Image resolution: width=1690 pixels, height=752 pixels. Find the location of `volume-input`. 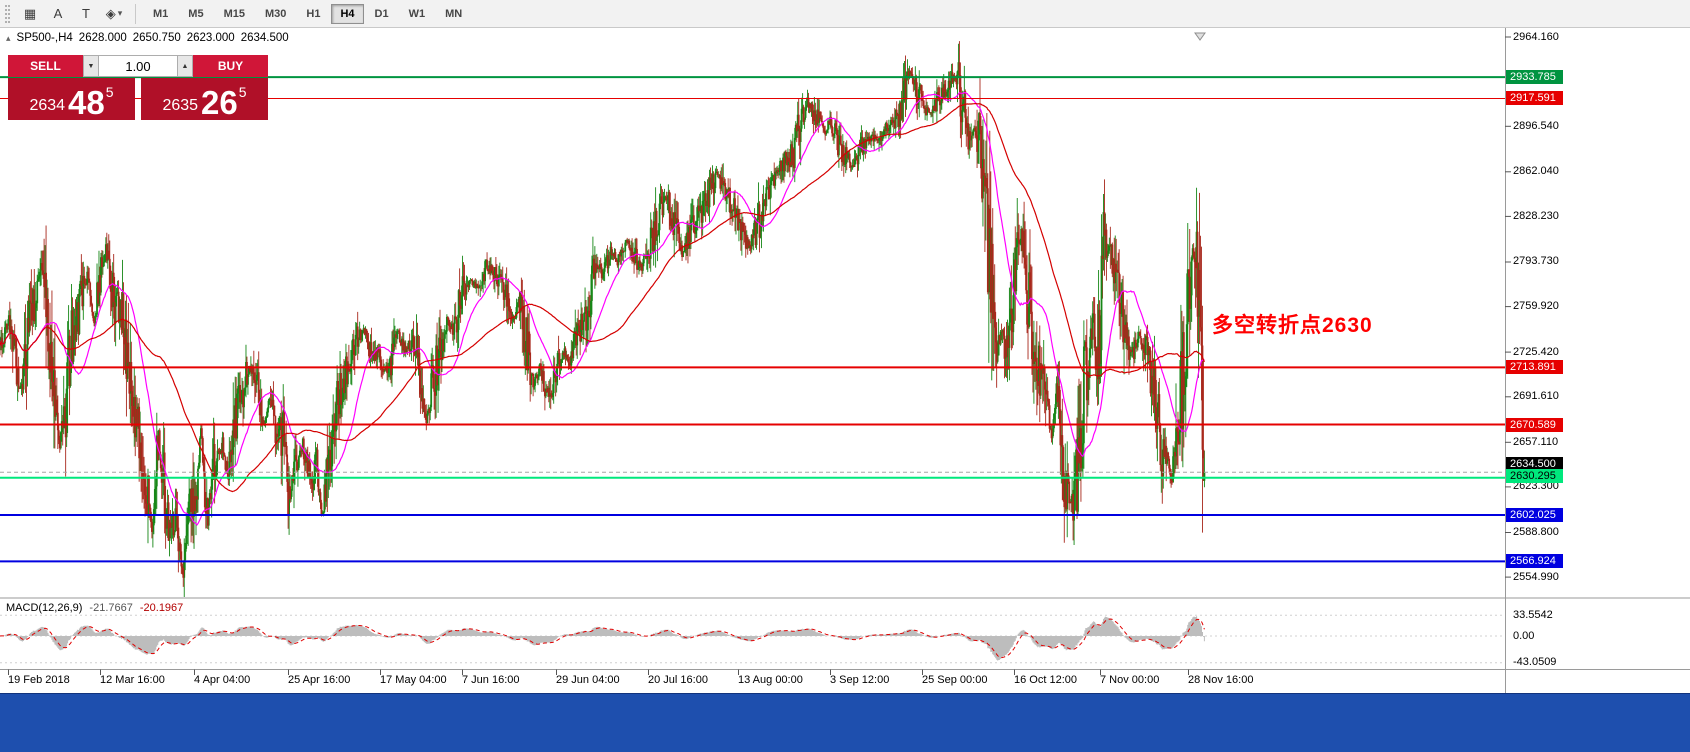

volume-input is located at coordinates (138, 66).